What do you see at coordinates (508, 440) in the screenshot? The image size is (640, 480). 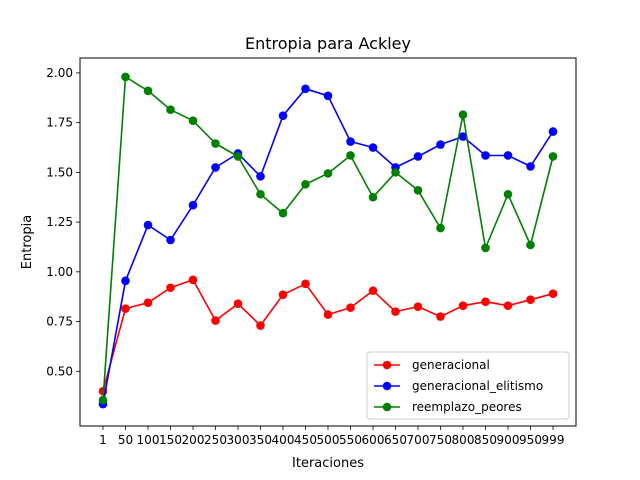 I see `x-tick-label: 900` at bounding box center [508, 440].